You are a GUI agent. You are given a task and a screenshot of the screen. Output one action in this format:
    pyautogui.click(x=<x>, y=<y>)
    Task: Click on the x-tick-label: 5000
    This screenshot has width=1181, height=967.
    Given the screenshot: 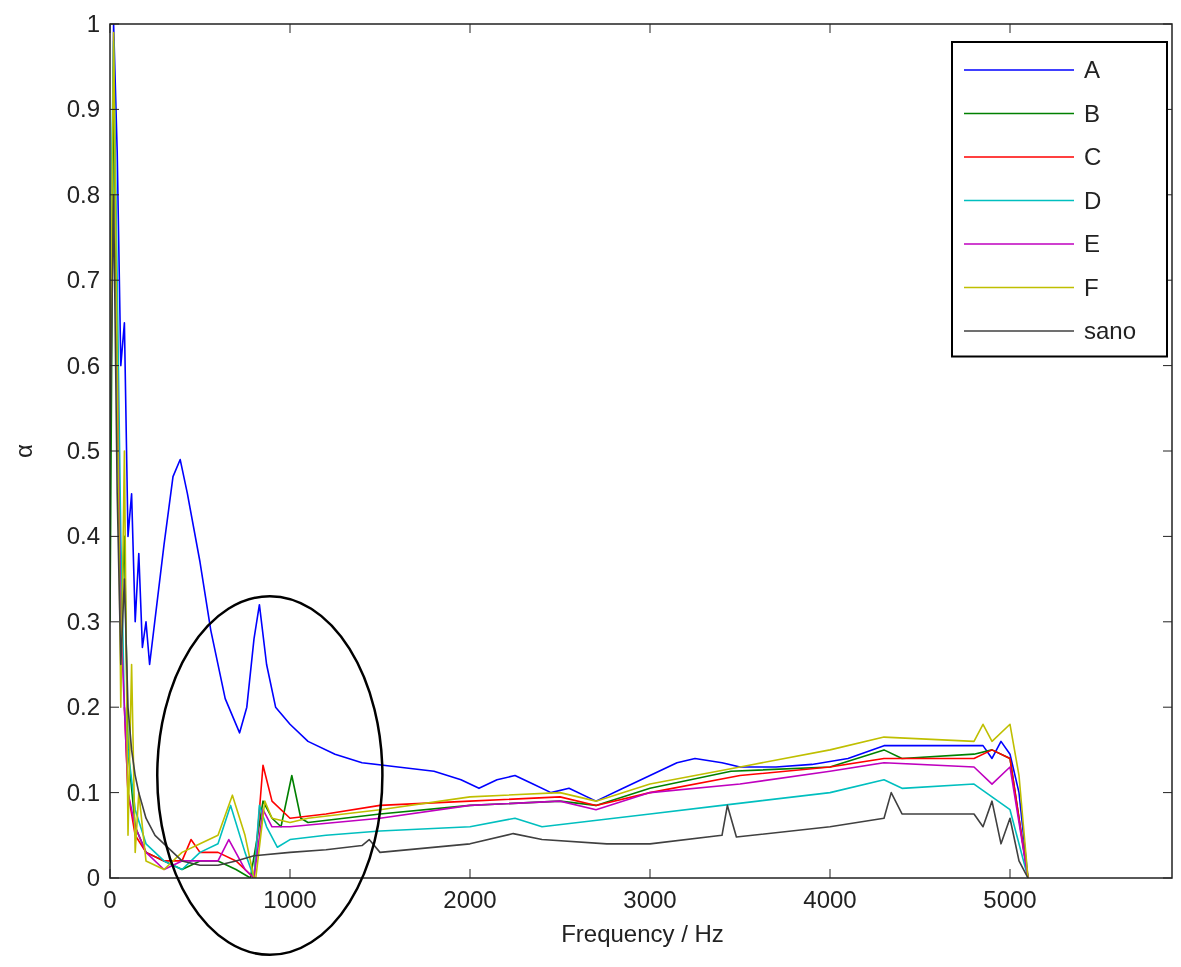 What is the action you would take?
    pyautogui.click(x=1010, y=899)
    